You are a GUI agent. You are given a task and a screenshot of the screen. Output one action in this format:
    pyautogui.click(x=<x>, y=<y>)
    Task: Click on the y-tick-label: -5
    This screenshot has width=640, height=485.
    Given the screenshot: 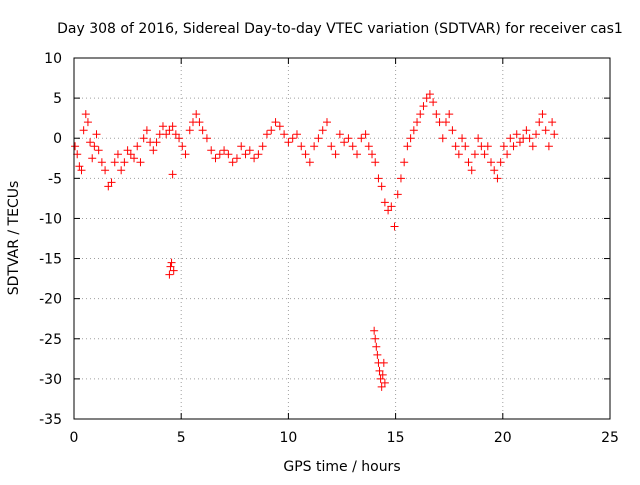 What is the action you would take?
    pyautogui.click(x=55, y=179)
    